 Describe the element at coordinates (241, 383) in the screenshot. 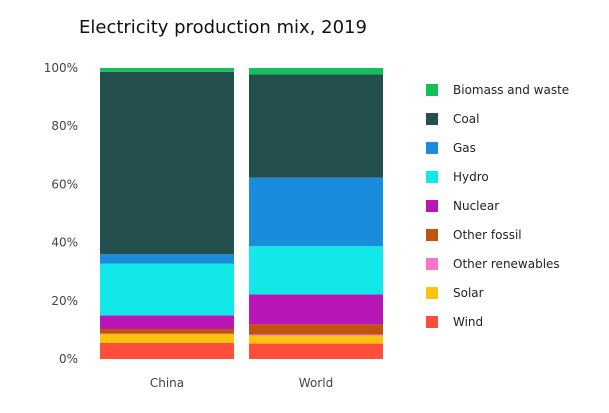

I see `x-axis: China World` at that location.